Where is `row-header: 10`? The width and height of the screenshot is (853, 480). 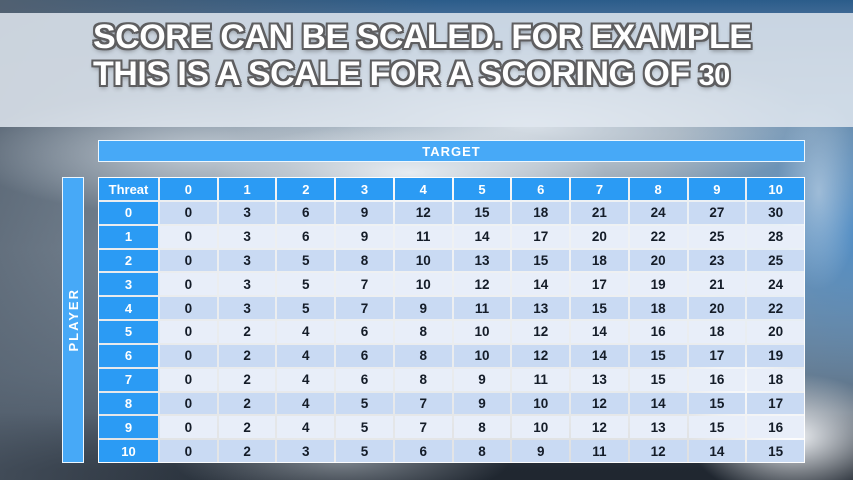 row-header: 10 is located at coordinates (128, 451).